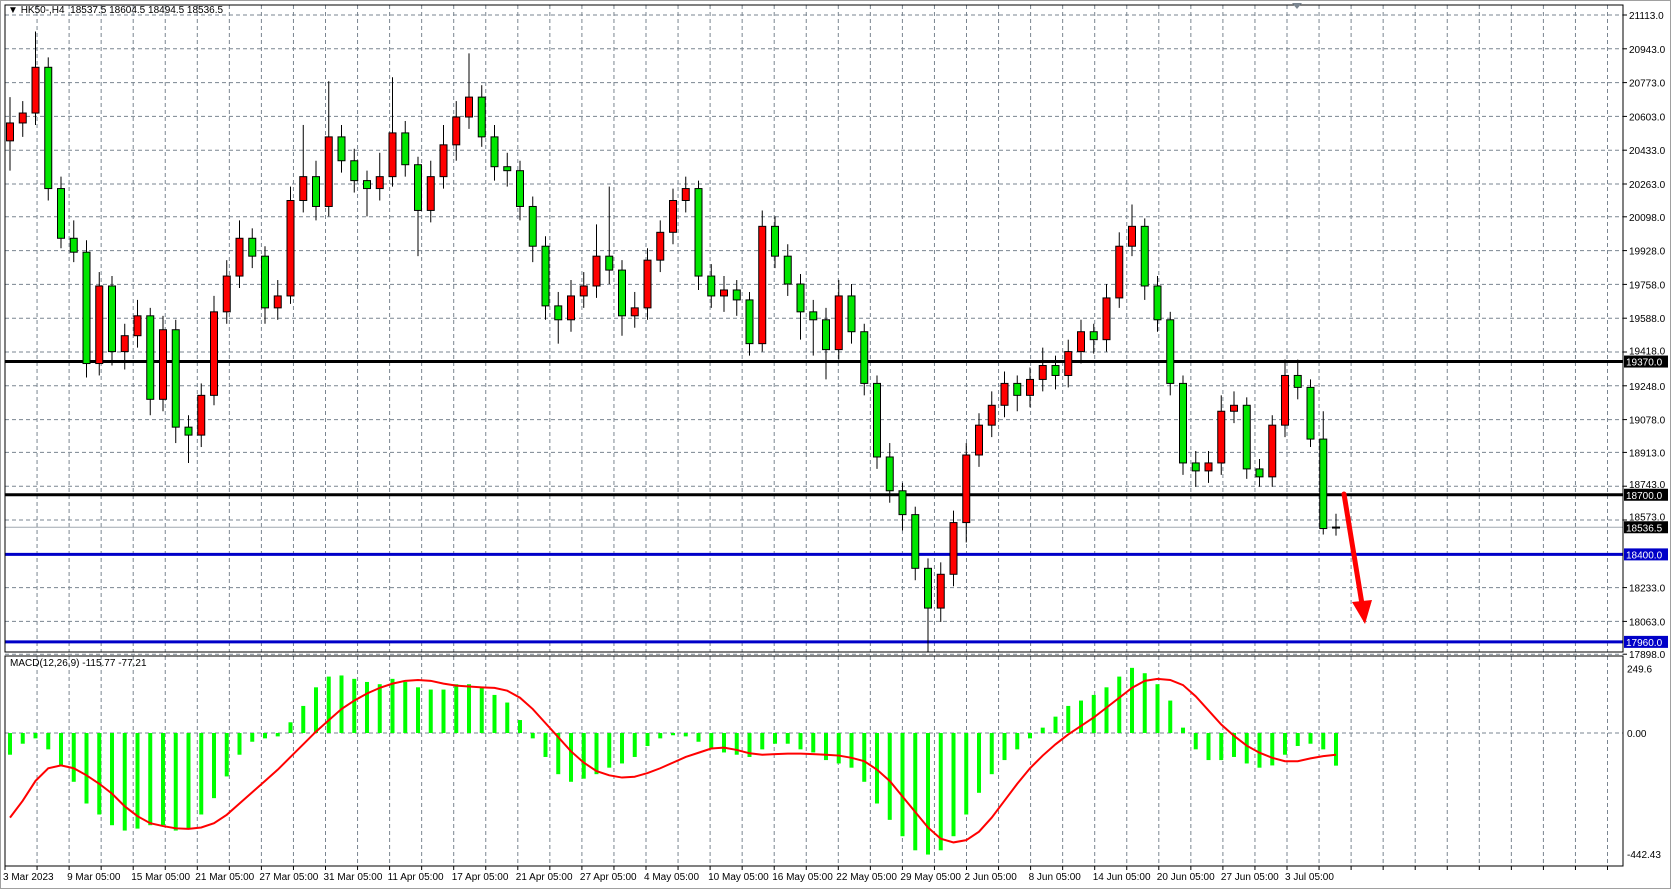 This screenshot has width=1671, height=889. Describe the element at coordinates (480, 877) in the screenshot. I see `date-label: 17 Apr 05:00` at that location.